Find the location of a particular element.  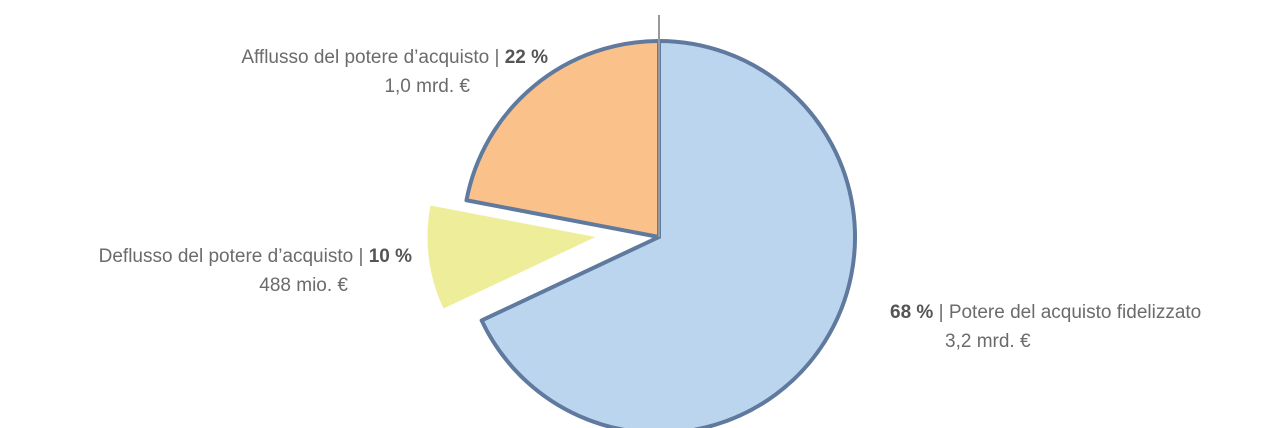

value-label: 10 % is located at coordinates (390, 256).